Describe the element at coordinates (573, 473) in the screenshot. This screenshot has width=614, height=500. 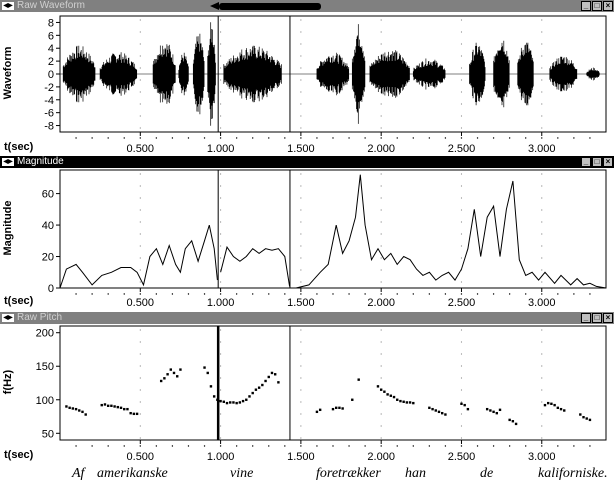
I see `caption-word: kaliforniske.` at that location.